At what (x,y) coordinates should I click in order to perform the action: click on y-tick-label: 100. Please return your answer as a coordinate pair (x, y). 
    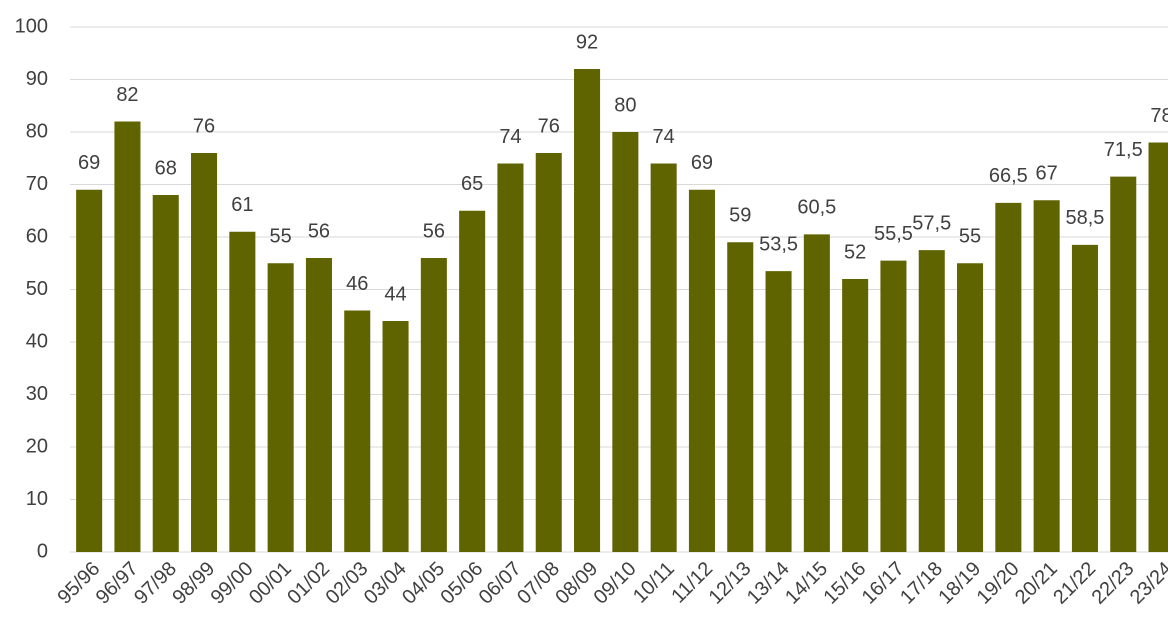
    Looking at the image, I should click on (31, 26).